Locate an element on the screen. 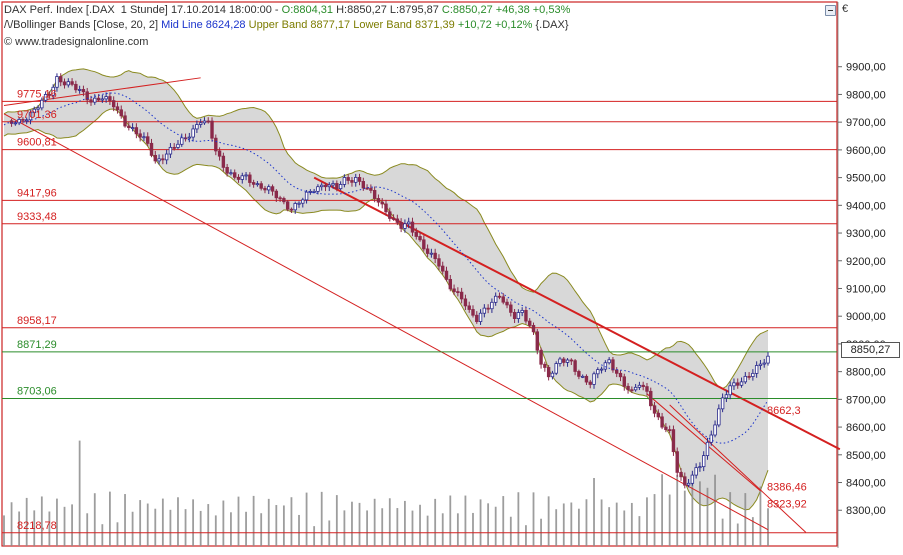  level-label: 9333,48 is located at coordinates (37, 217).